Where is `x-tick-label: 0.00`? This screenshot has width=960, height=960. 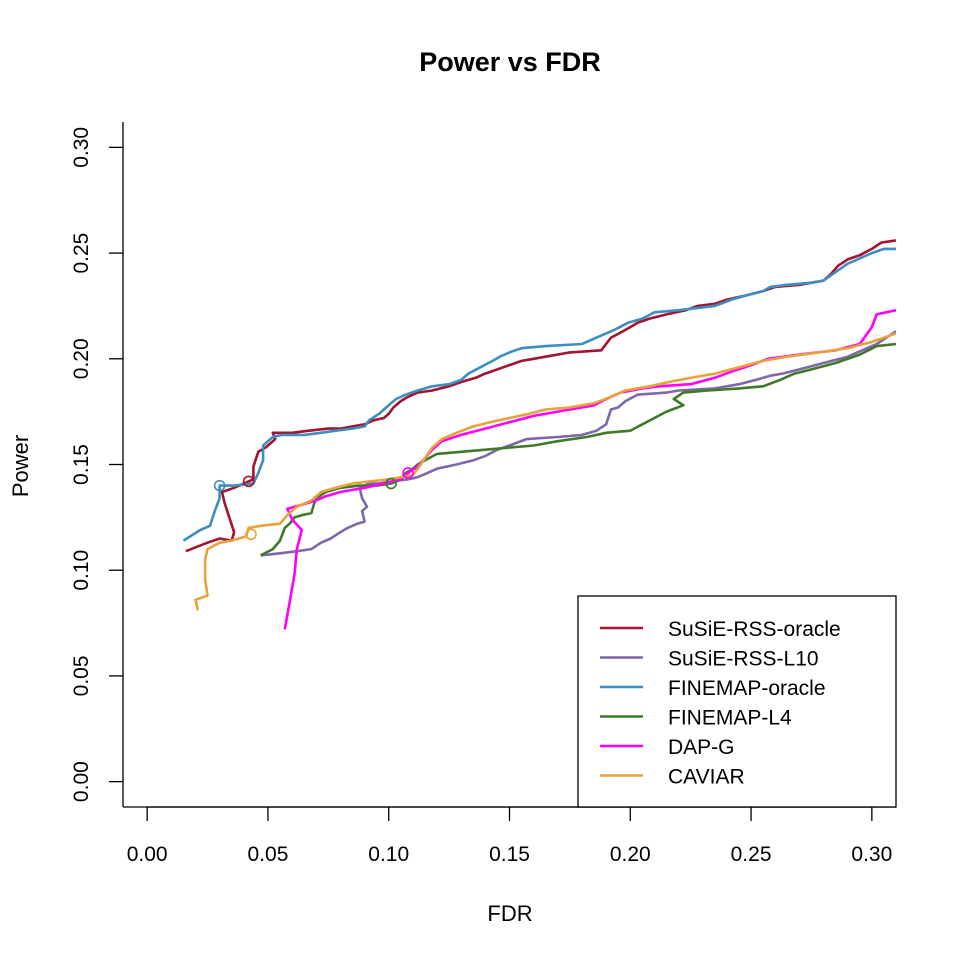 x-tick-label: 0.00 is located at coordinates (147, 854).